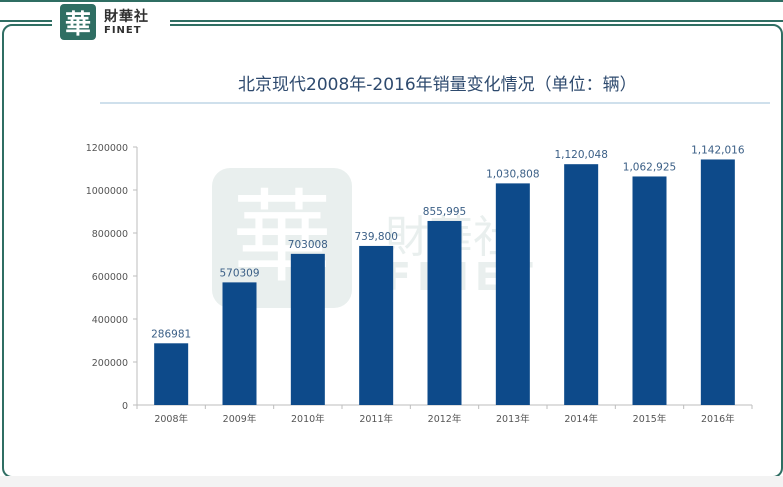  I want to click on data-label: 1,120,048, so click(580, 155).